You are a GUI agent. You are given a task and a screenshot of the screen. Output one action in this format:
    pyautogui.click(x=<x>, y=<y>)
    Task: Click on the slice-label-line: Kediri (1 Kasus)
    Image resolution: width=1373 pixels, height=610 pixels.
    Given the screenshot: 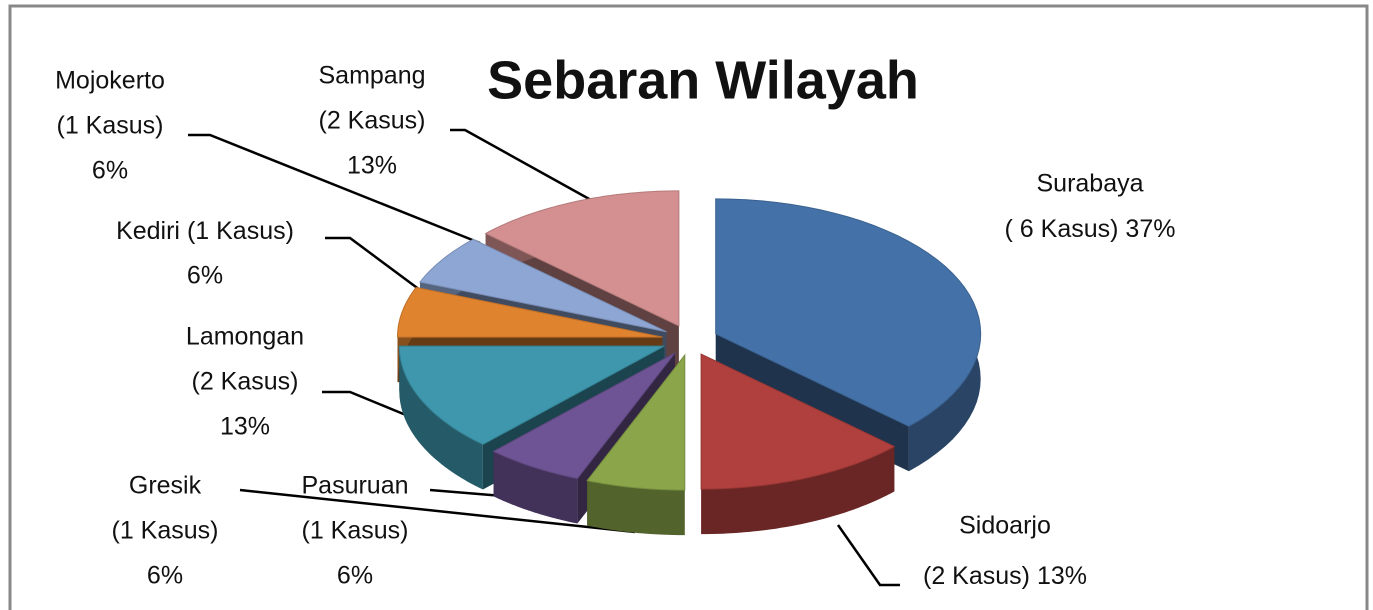 What is the action you would take?
    pyautogui.click(x=205, y=231)
    